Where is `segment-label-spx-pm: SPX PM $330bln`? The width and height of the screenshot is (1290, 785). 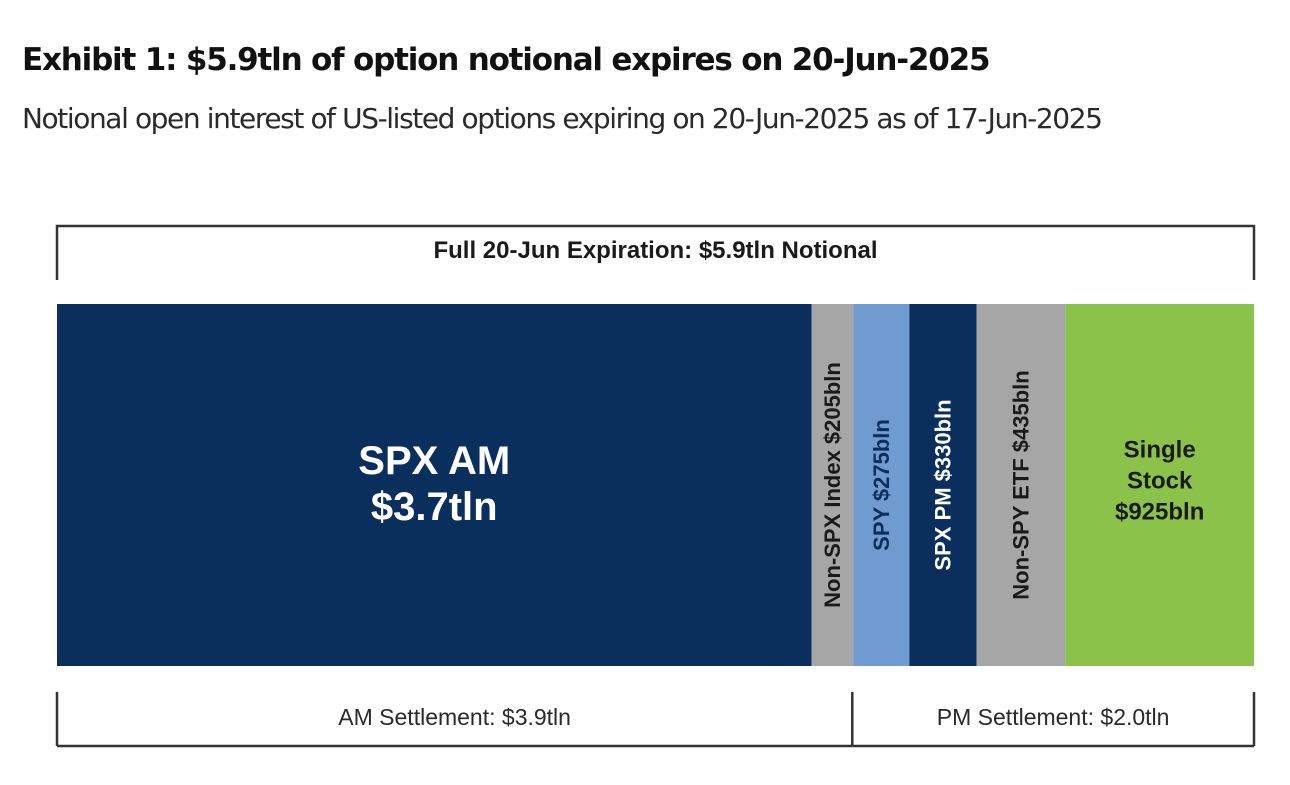 segment-label-spx-pm: SPX PM $330bln is located at coordinates (943, 484).